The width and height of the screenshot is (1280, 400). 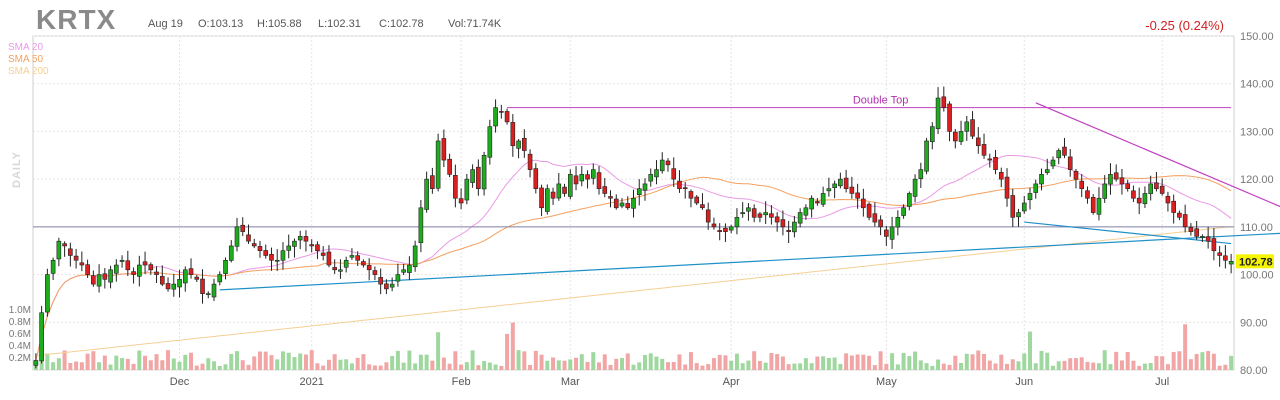 What do you see at coordinates (1157, 155) in the screenshot?
I see `descending-trendline` at bounding box center [1157, 155].